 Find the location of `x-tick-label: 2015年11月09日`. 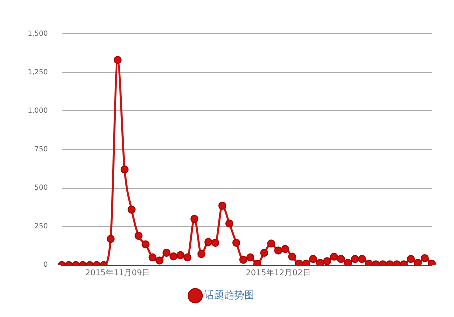

x-tick-label: 2015年11月09日 is located at coordinates (118, 273).